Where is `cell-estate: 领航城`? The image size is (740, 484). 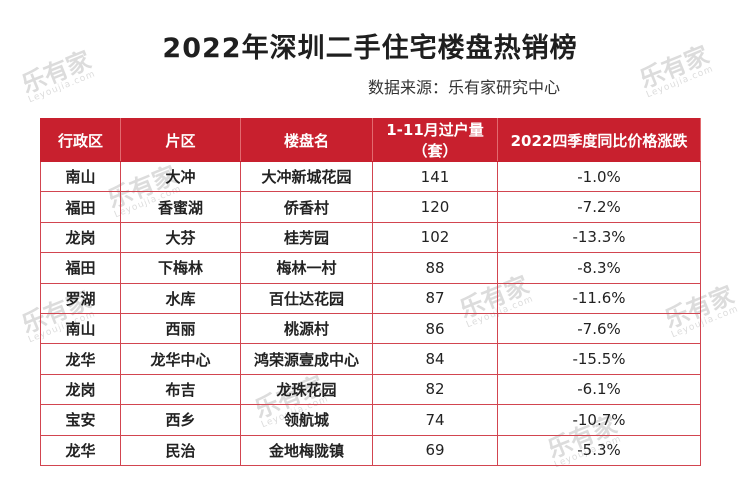 cell-estate: 领航城 is located at coordinates (306, 420).